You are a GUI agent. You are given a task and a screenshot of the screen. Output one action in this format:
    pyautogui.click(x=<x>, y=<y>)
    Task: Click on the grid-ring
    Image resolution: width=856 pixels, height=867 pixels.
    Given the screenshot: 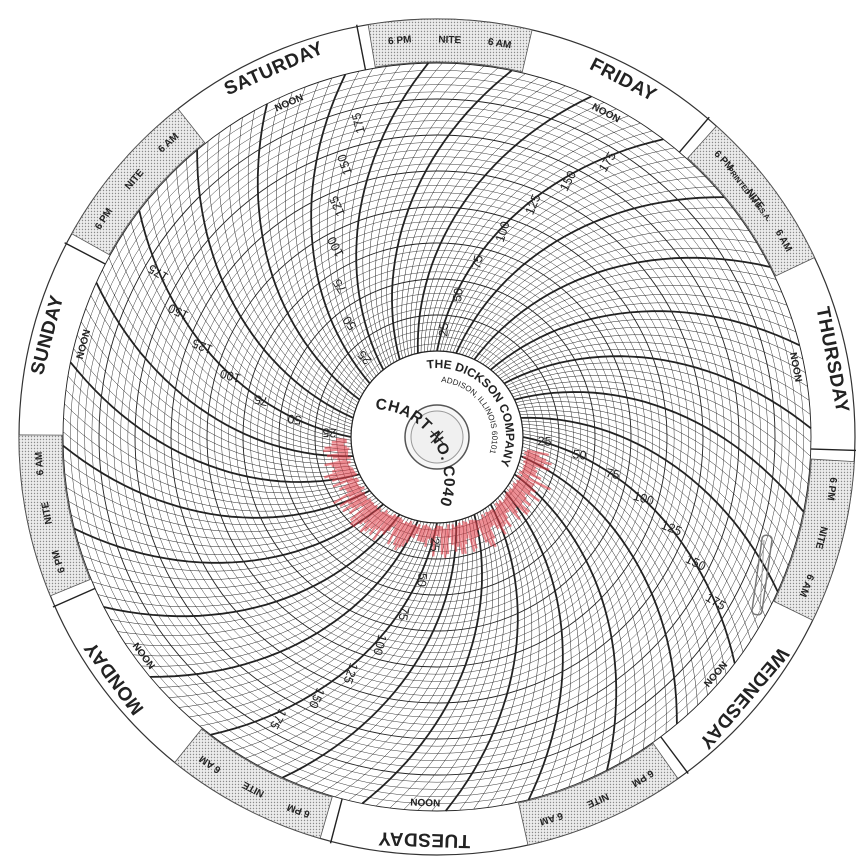 What is the action you would take?
    pyautogui.click(x=437, y=437)
    